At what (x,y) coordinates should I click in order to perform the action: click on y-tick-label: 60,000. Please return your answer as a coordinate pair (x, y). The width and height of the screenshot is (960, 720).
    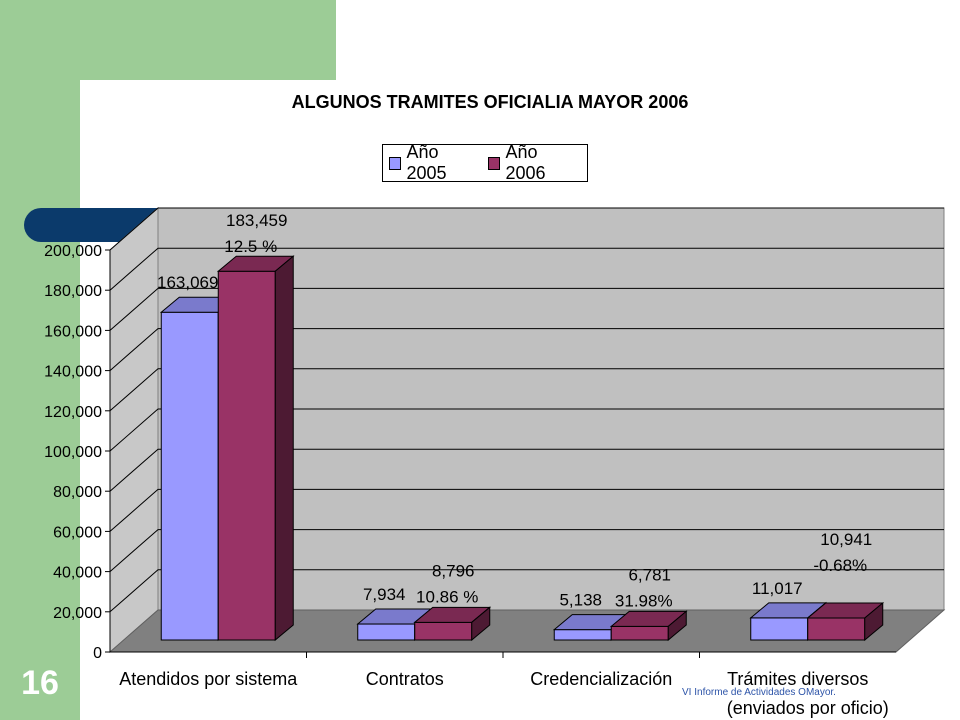
    Looking at the image, I should click on (77, 532).